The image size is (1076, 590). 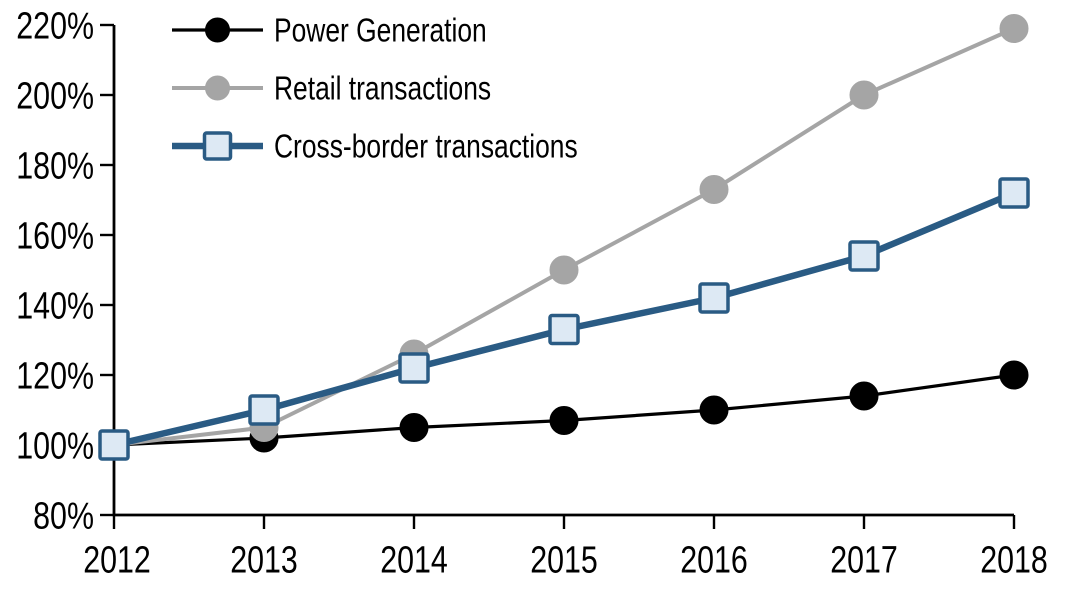 What do you see at coordinates (1014, 193) in the screenshot?
I see `marker-cross-border-transactions-2018` at bounding box center [1014, 193].